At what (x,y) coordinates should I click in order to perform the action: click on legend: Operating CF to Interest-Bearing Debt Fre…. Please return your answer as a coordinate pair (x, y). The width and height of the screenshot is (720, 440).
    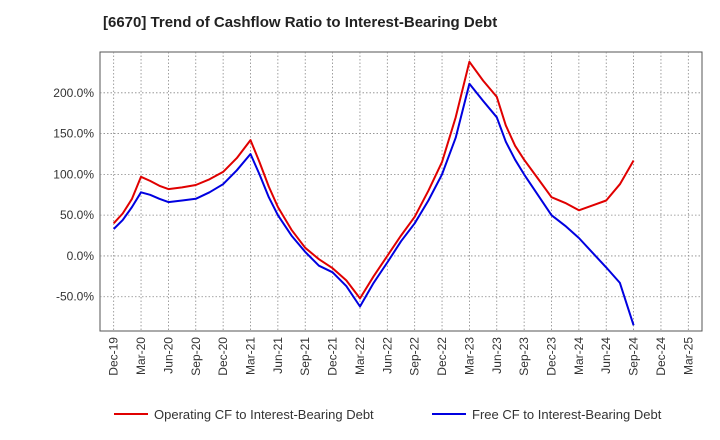
    Looking at the image, I should click on (388, 414).